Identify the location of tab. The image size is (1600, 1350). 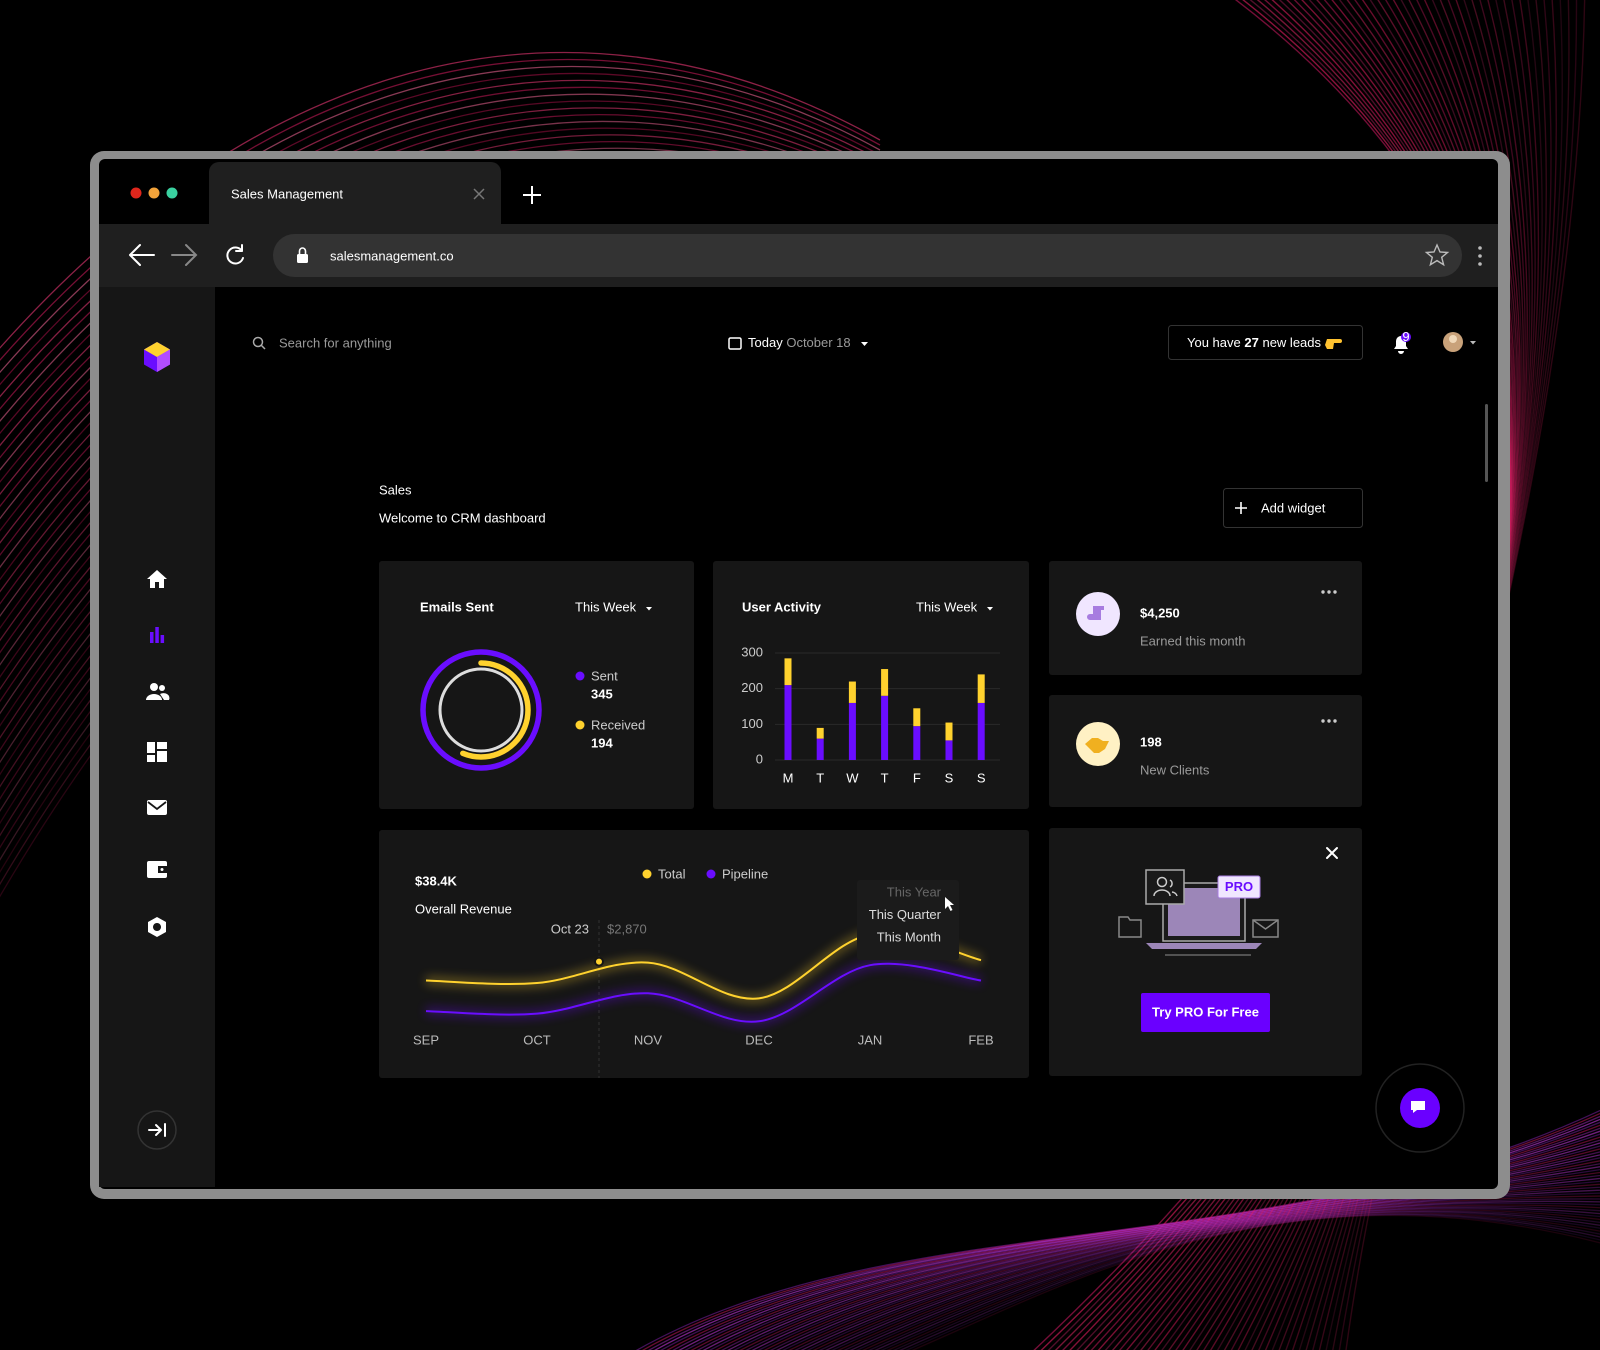
(355, 193).